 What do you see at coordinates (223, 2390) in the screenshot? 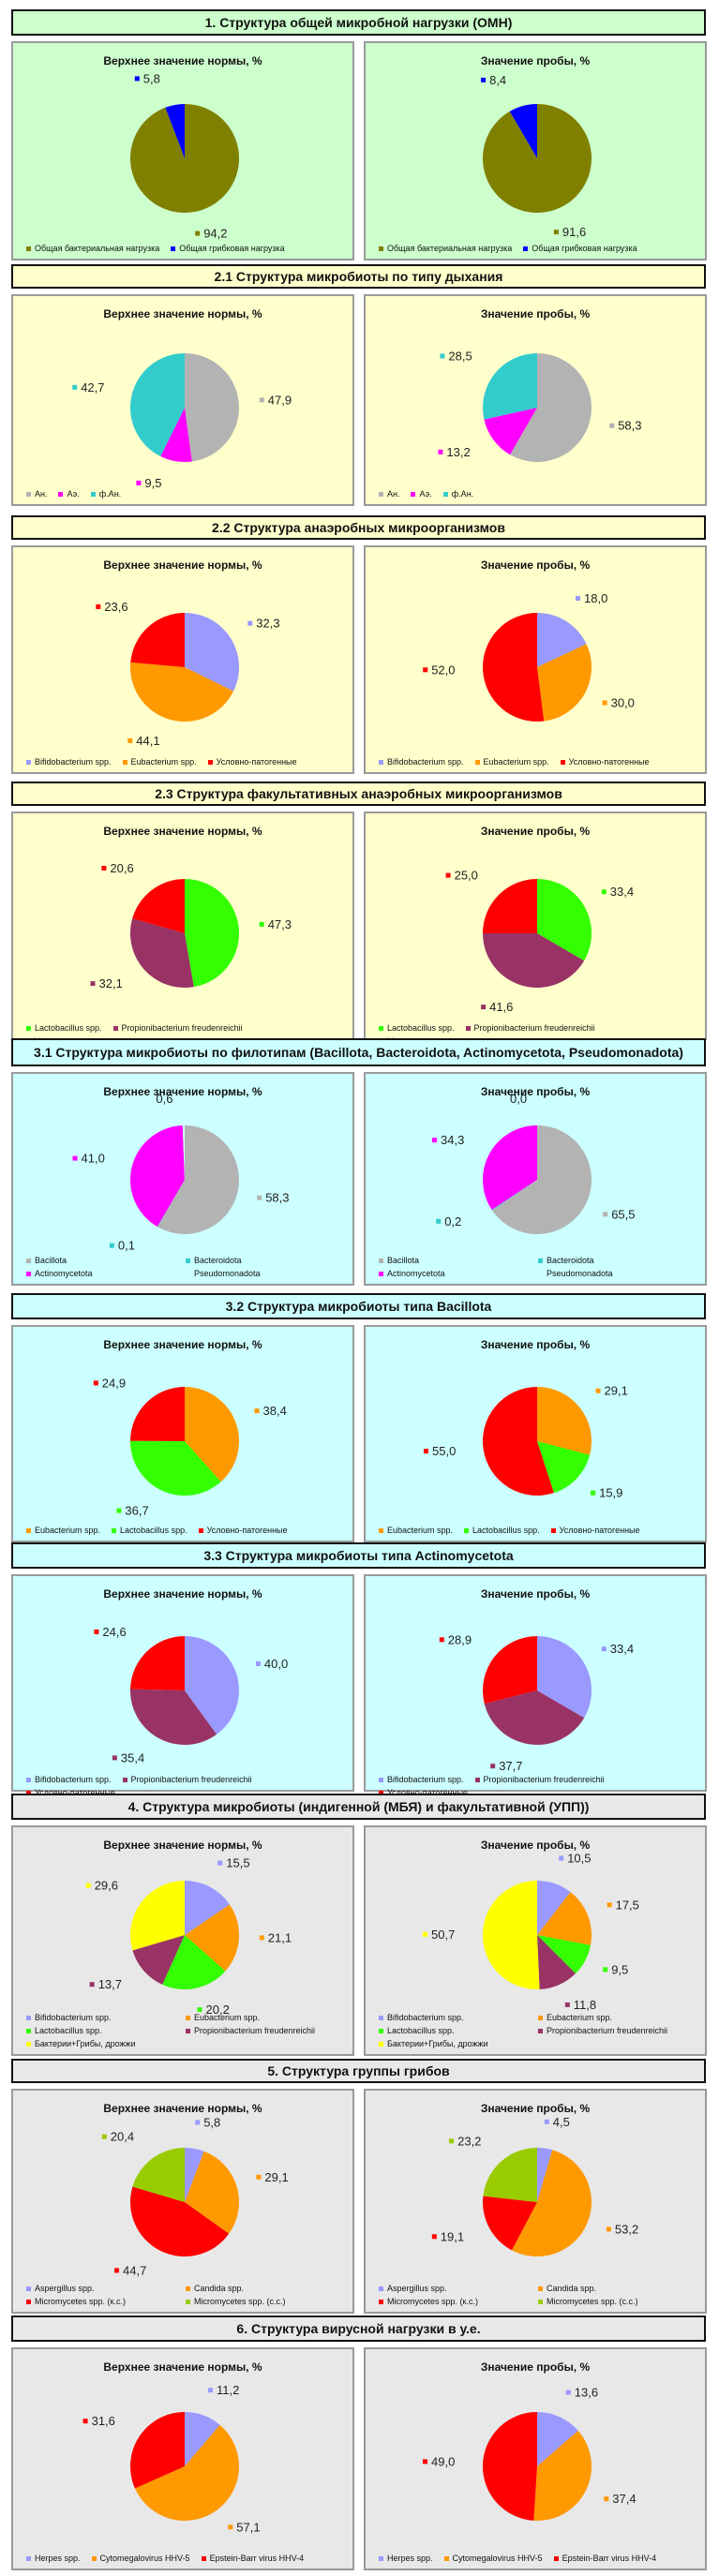
I see `data-label-herpes-spp: 11,2` at bounding box center [223, 2390].